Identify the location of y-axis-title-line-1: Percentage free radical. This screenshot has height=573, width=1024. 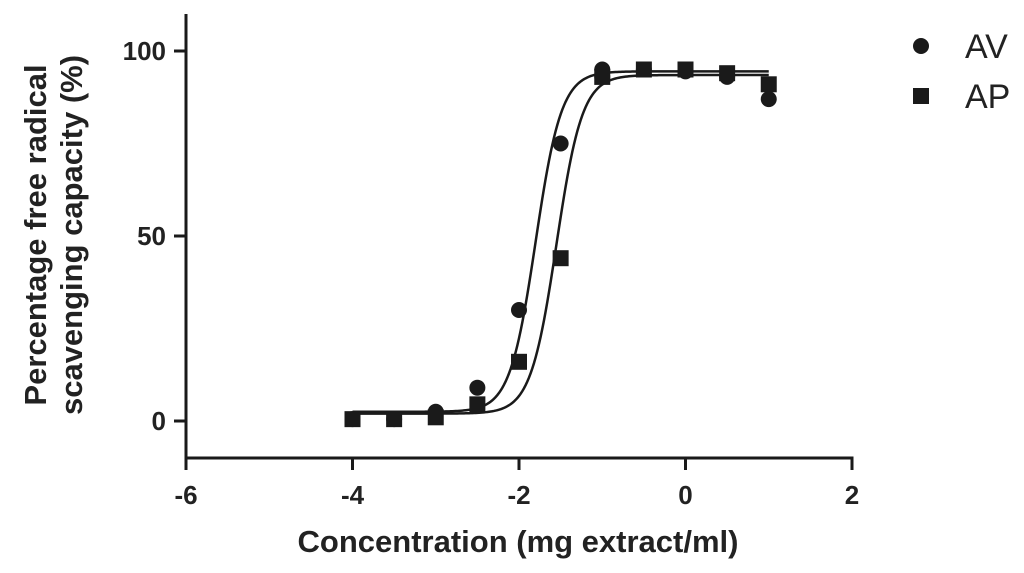
(35, 234).